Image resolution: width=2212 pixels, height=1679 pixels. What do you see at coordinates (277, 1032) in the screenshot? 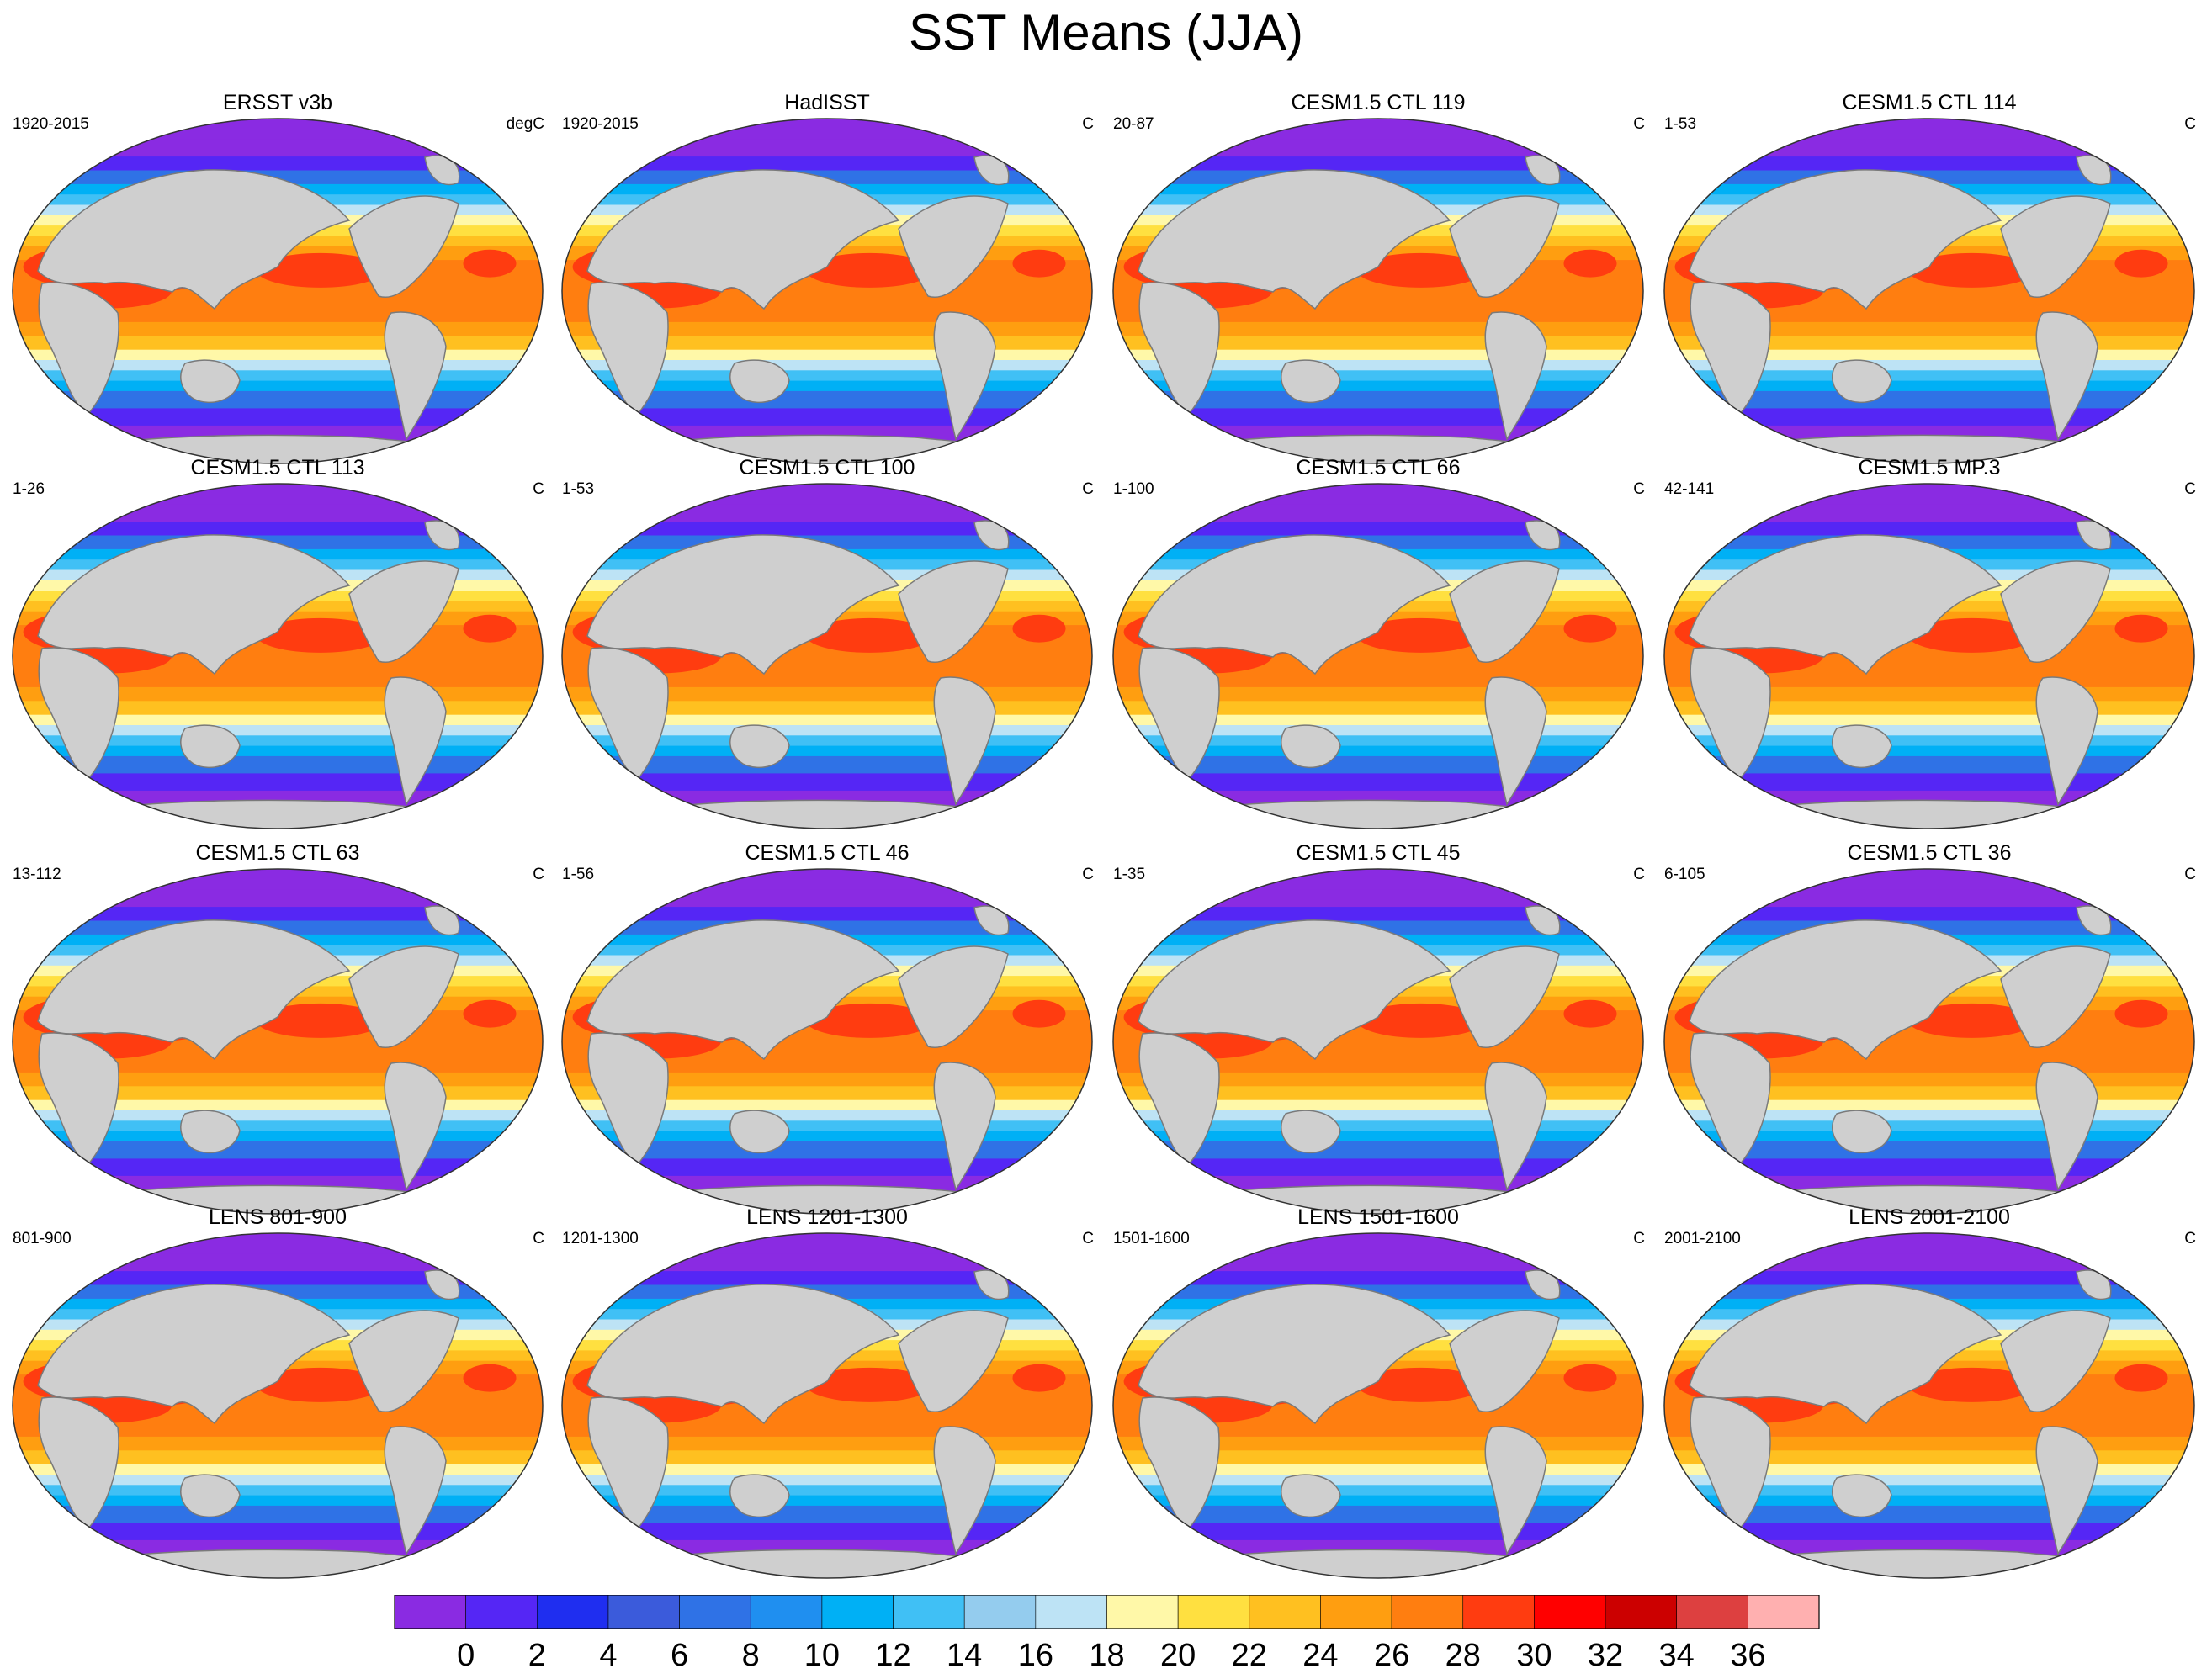
I see `map-panel: CESM1.5 CTL 63 13-112 C` at bounding box center [277, 1032].